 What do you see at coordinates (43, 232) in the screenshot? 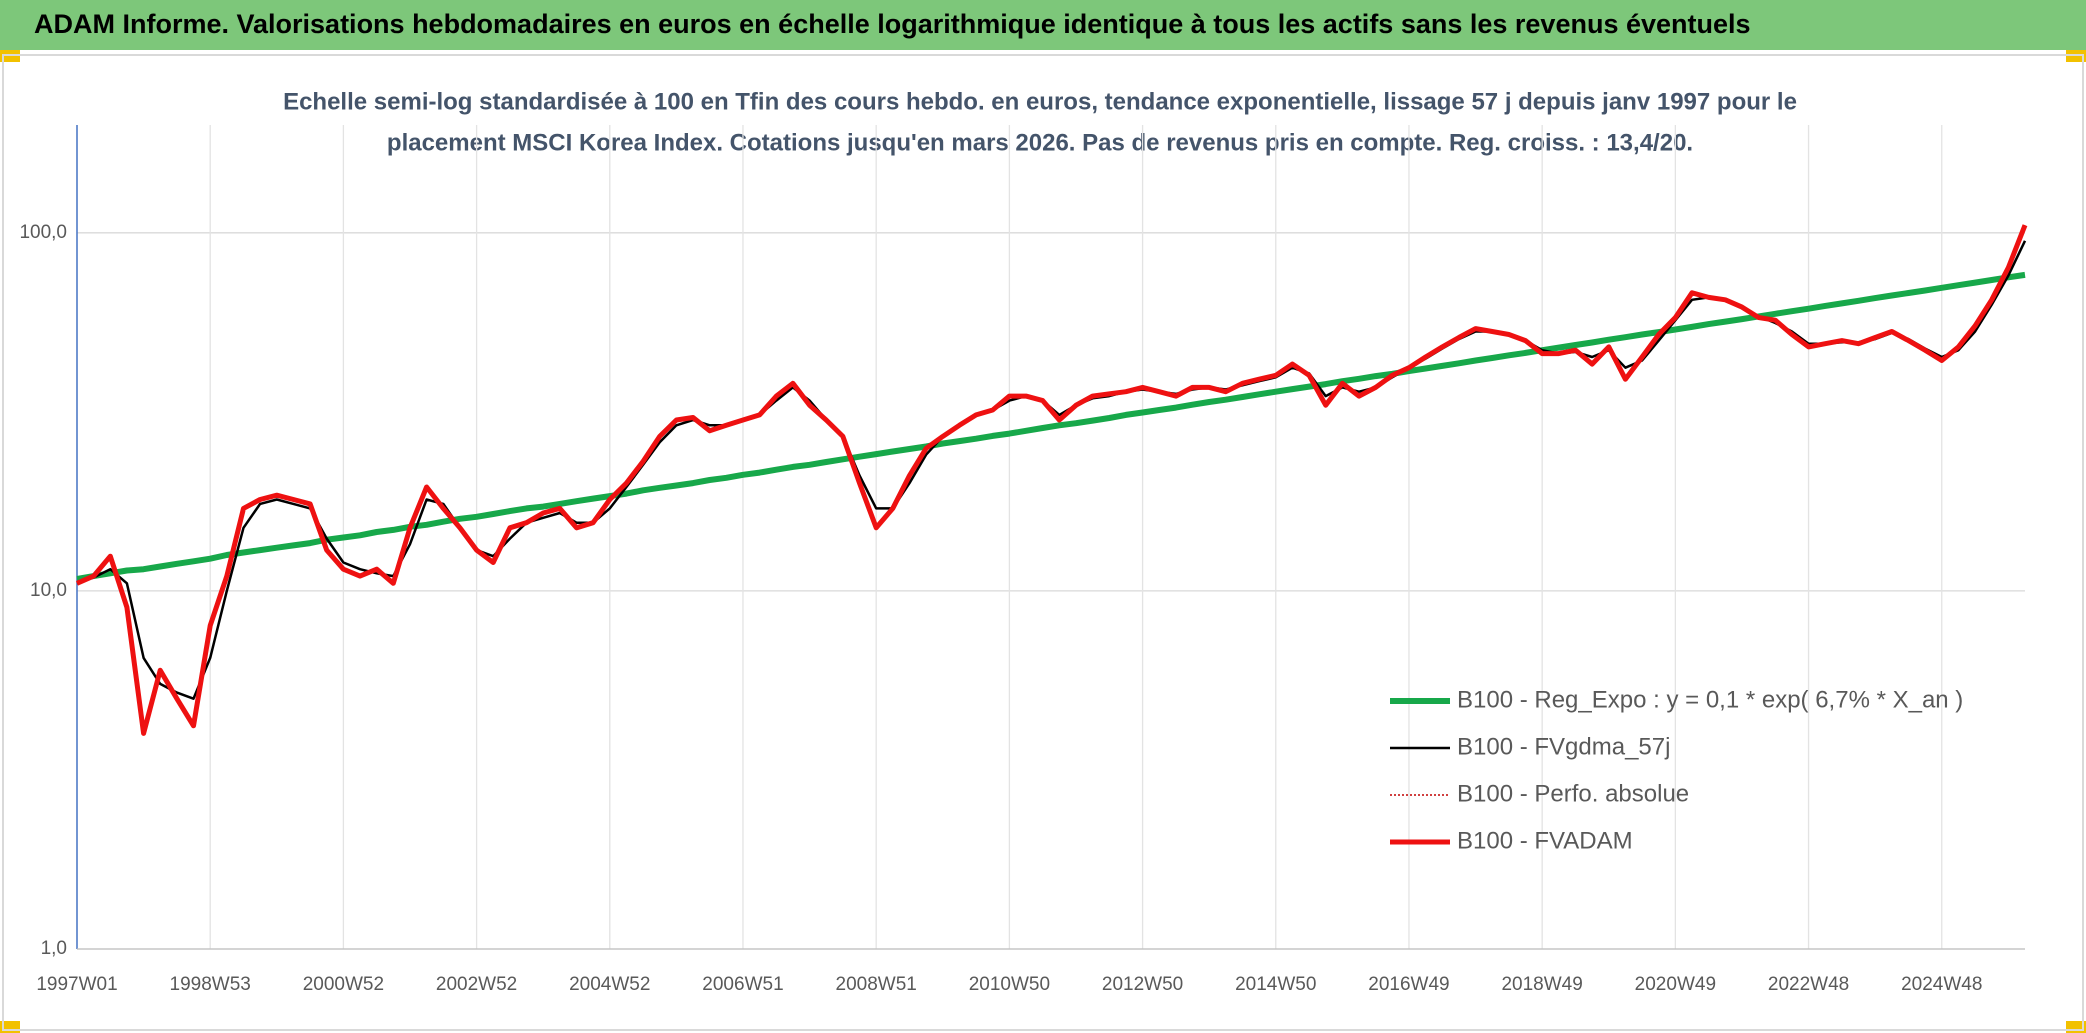
I see `y-tick-label: 100,0` at bounding box center [43, 232].